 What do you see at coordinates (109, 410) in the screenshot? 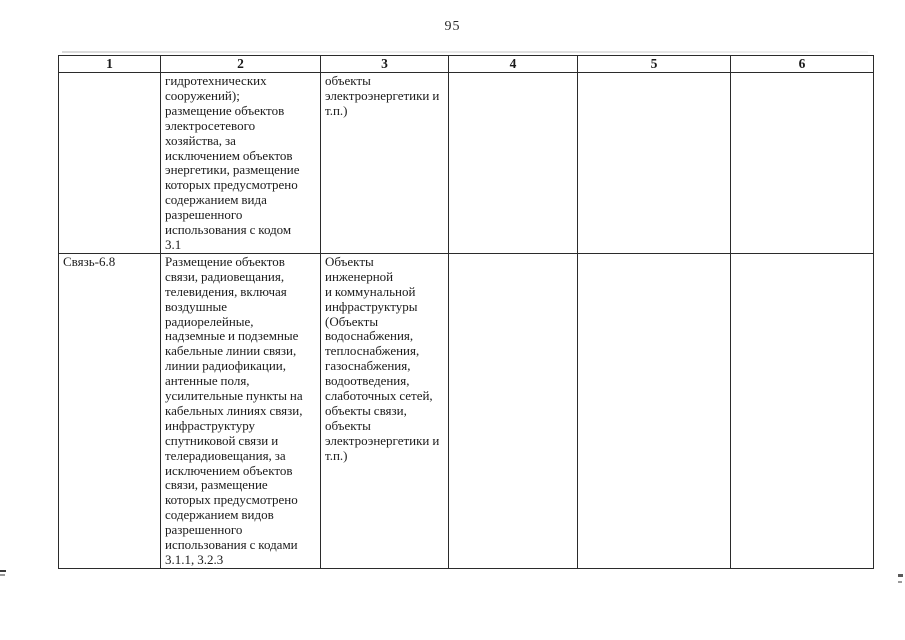
I see `table-cell-code: Связь-6.8` at bounding box center [109, 410].